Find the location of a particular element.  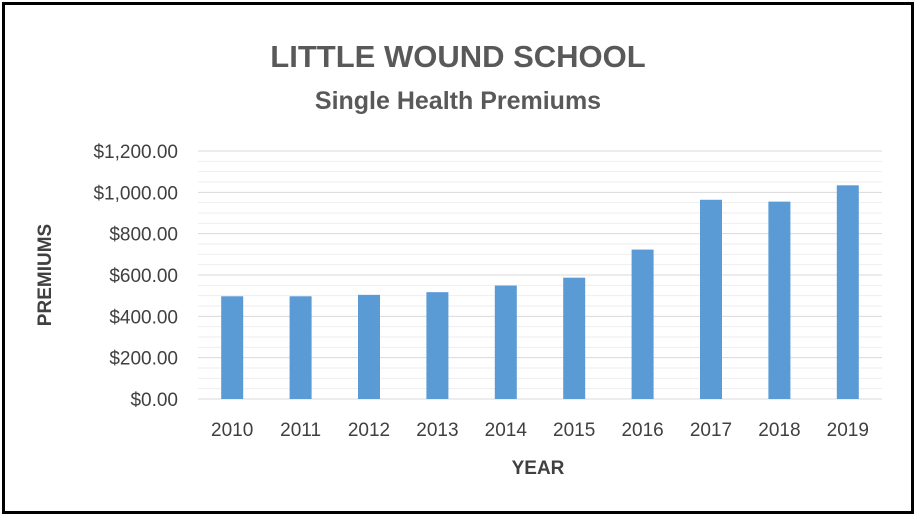

bar-2015 is located at coordinates (574, 338).